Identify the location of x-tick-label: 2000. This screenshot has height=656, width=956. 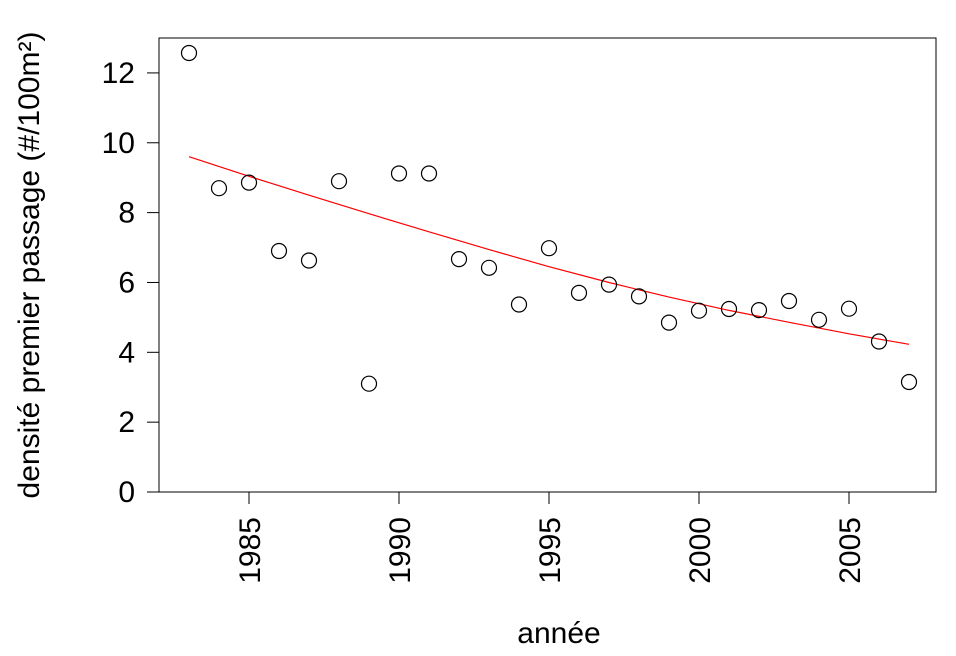
(700, 550).